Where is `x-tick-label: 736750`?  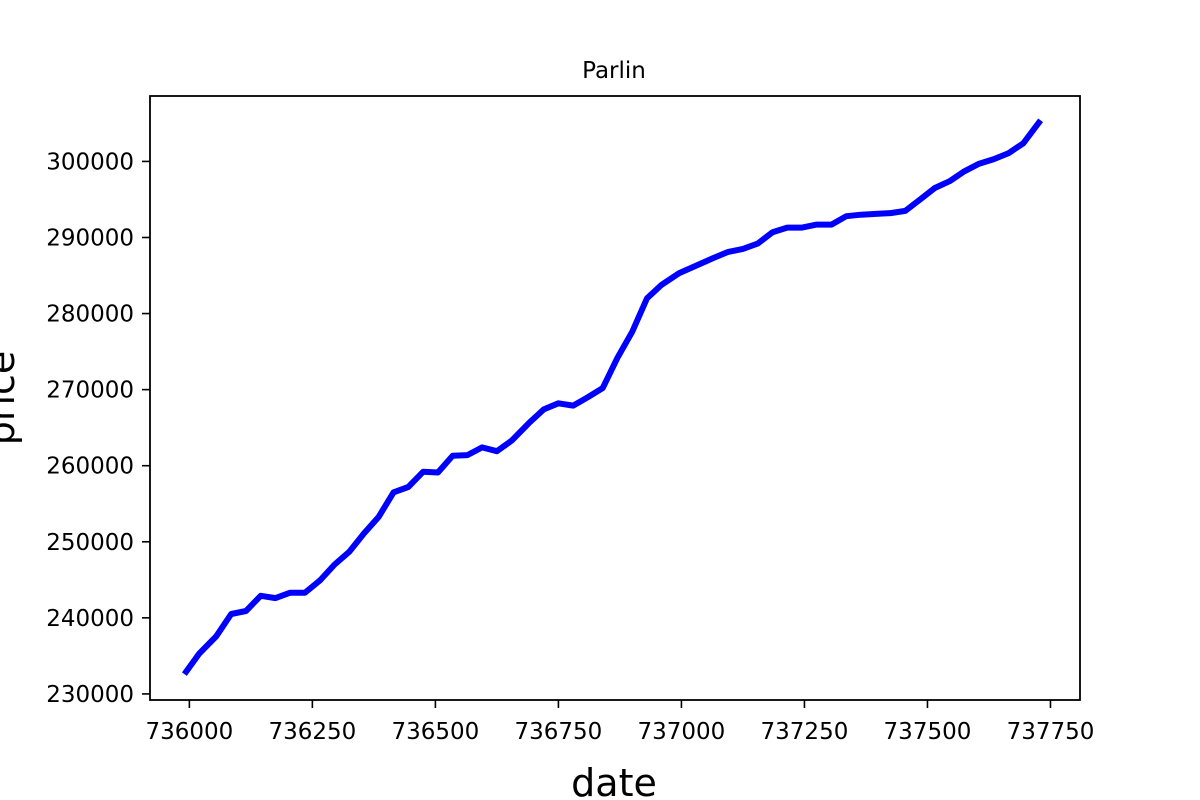 x-tick-label: 736750 is located at coordinates (559, 732).